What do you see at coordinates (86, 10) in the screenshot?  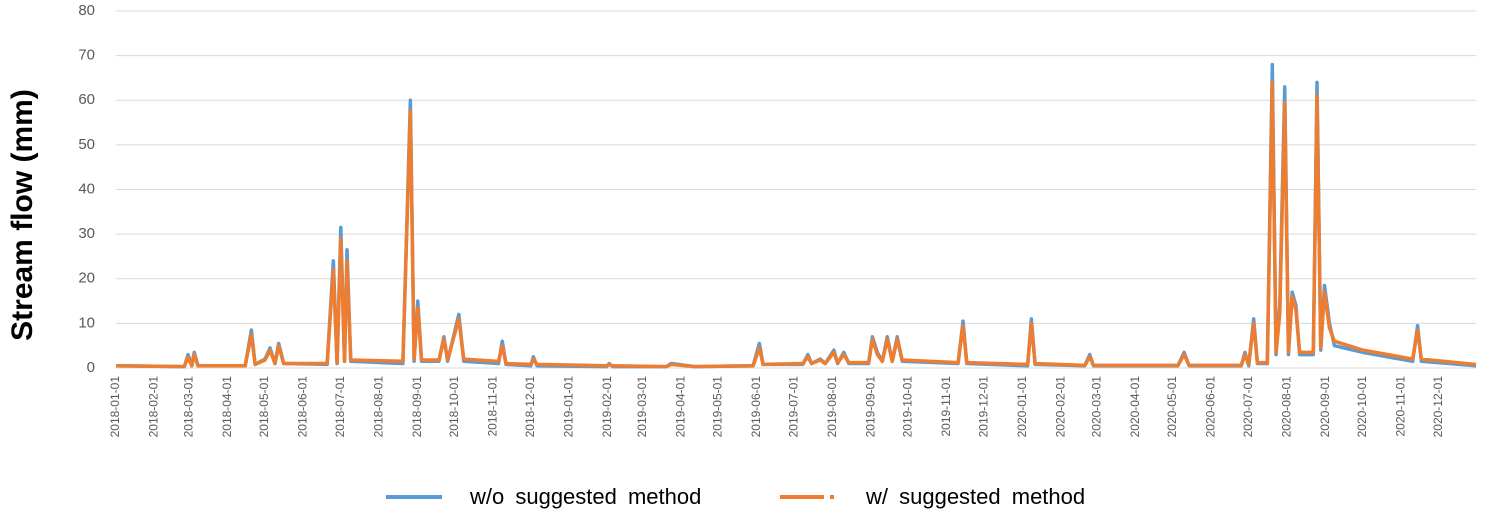 I see `y-tick-label: 80` at bounding box center [86, 10].